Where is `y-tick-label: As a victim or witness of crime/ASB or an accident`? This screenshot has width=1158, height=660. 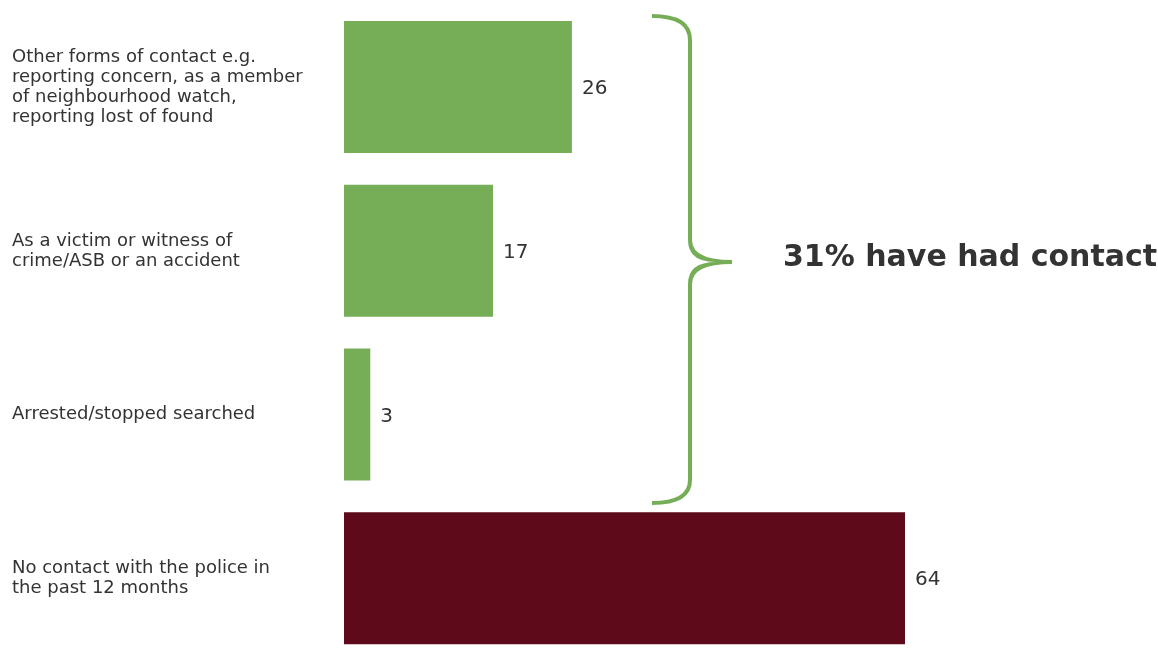
y-tick-label: As a victim or witness of crime/ASB or an accident is located at coordinates (126, 249).